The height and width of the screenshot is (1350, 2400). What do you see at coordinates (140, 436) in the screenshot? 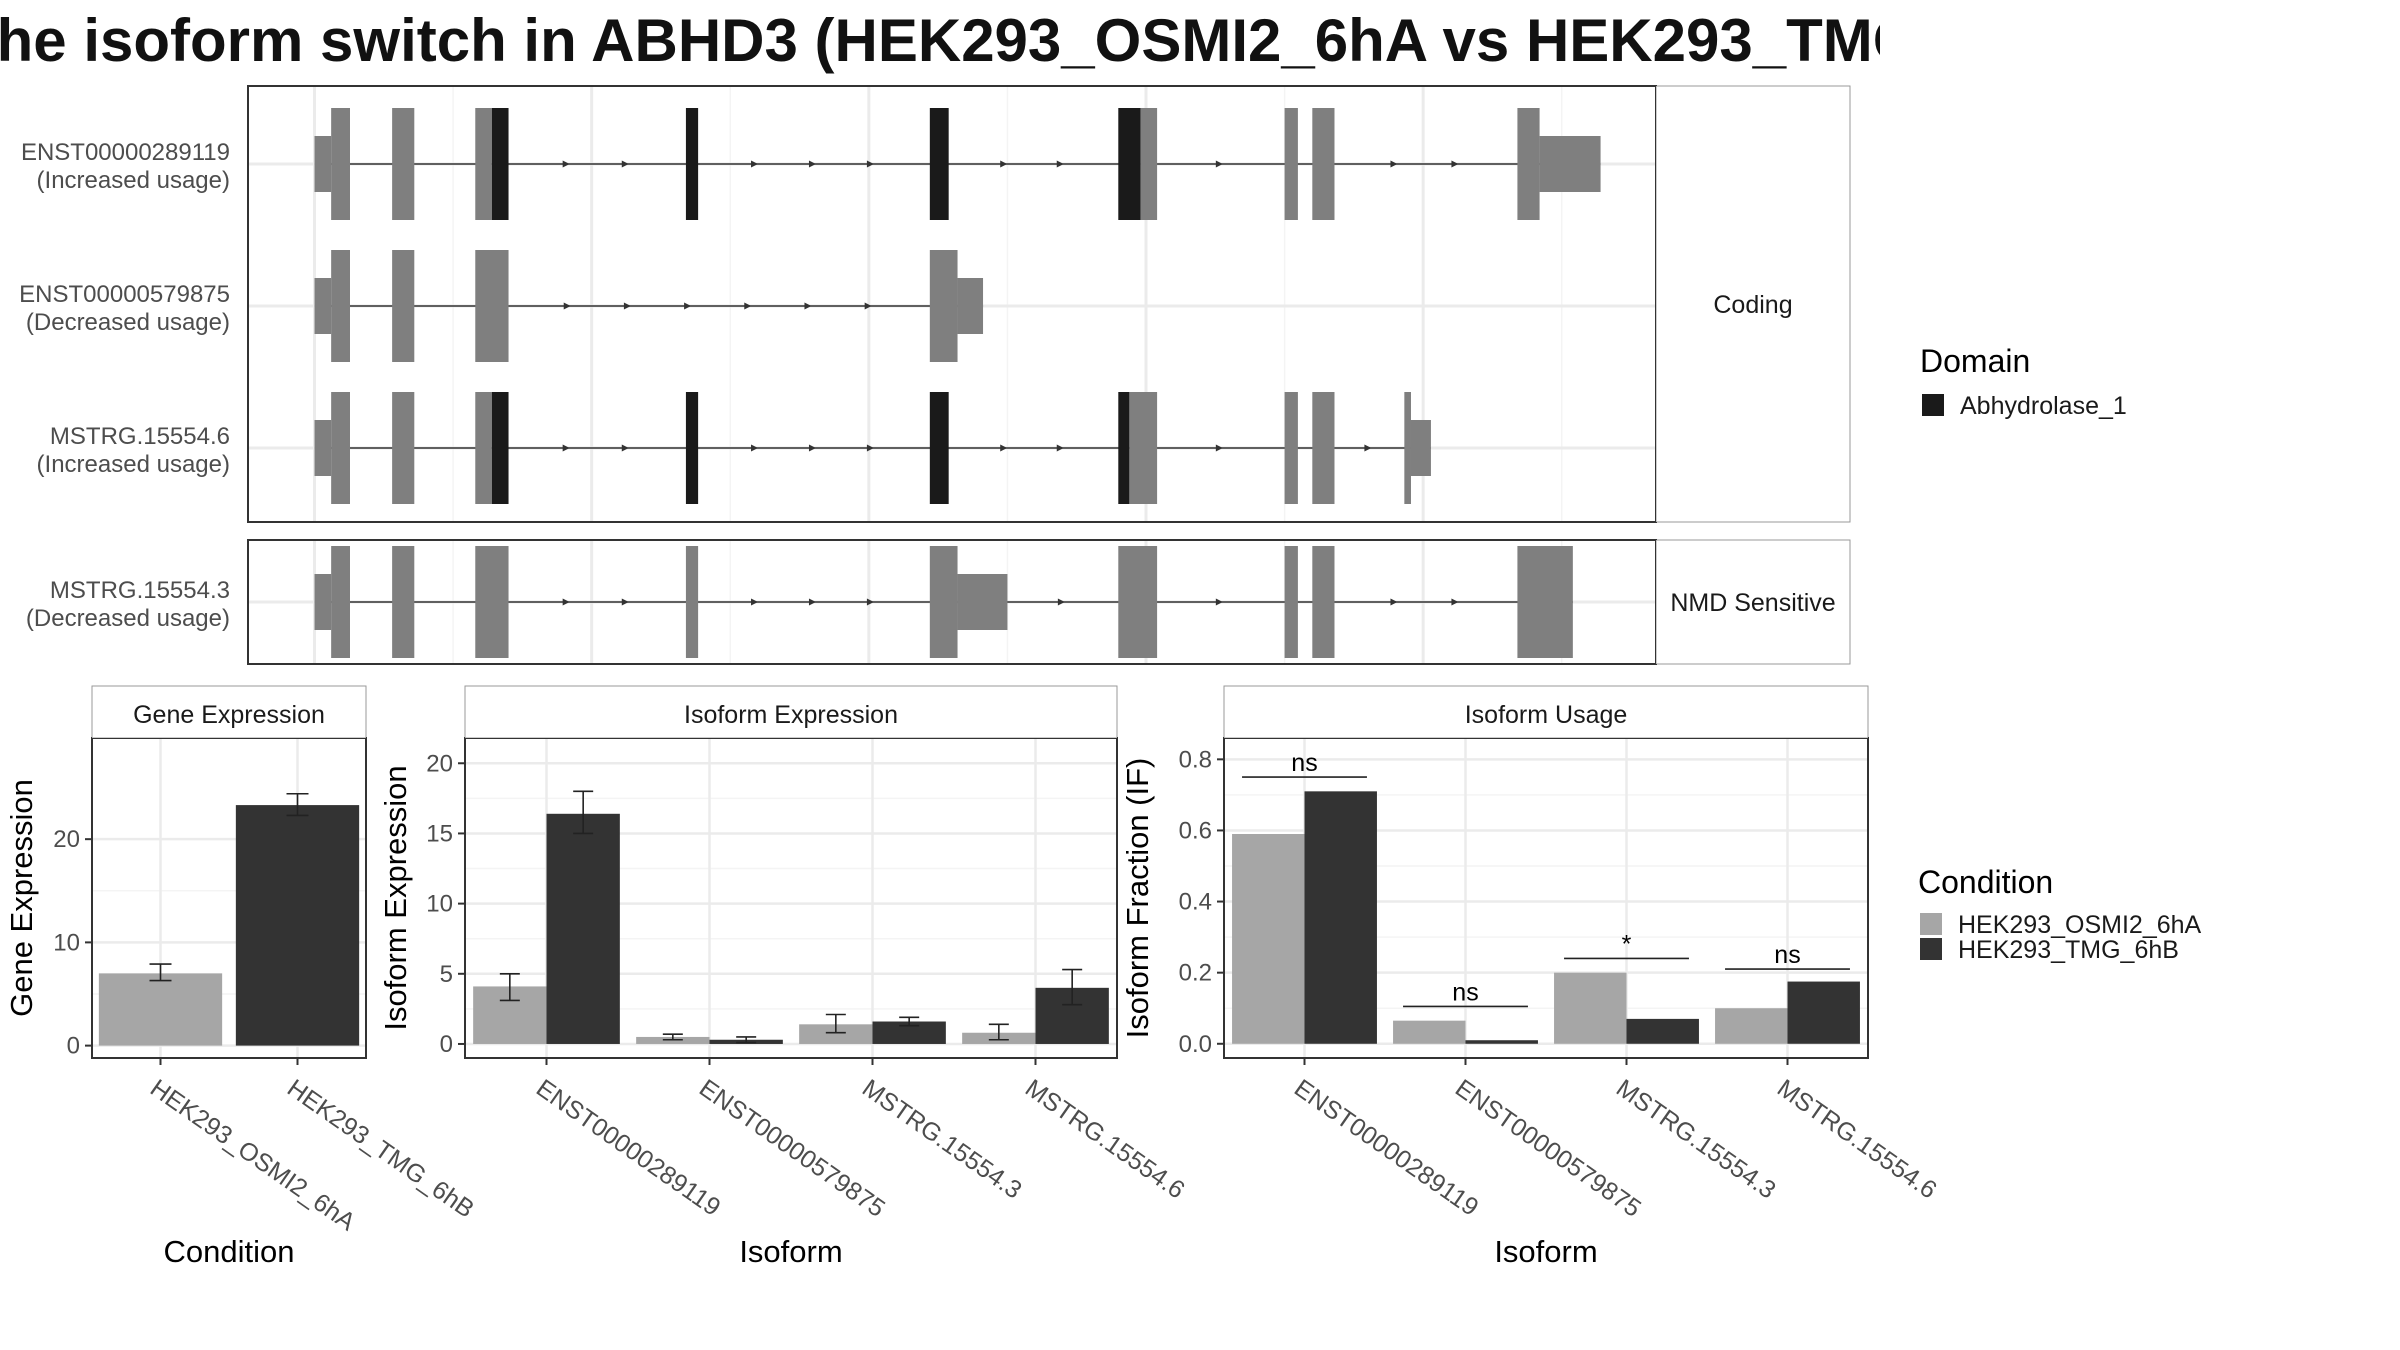
I see `transcript-id-label: MSTRG.15554.6` at bounding box center [140, 436].